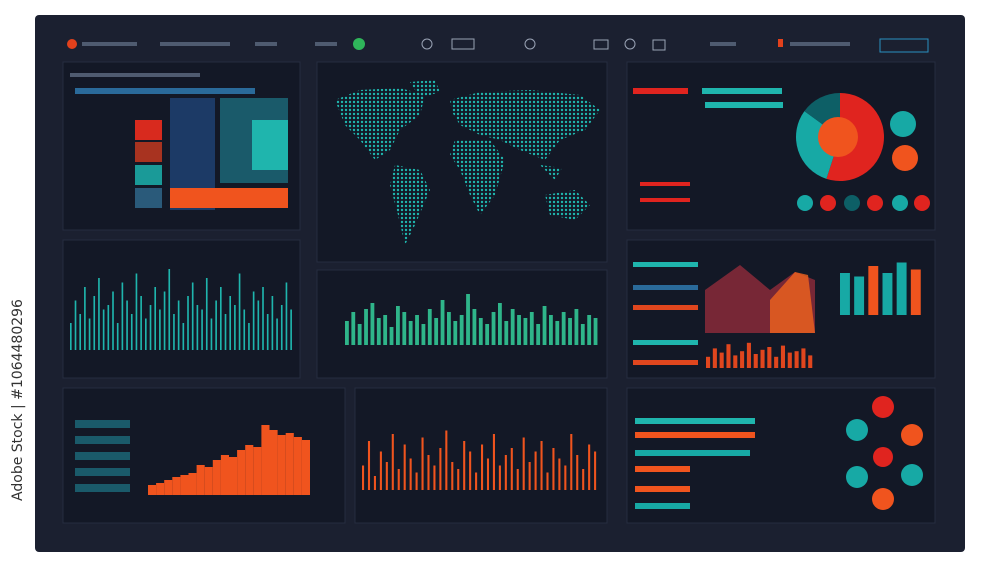 This screenshot has width=1000, height=571. What do you see at coordinates (838, 137) in the screenshot?
I see `pie-center` at bounding box center [838, 137].